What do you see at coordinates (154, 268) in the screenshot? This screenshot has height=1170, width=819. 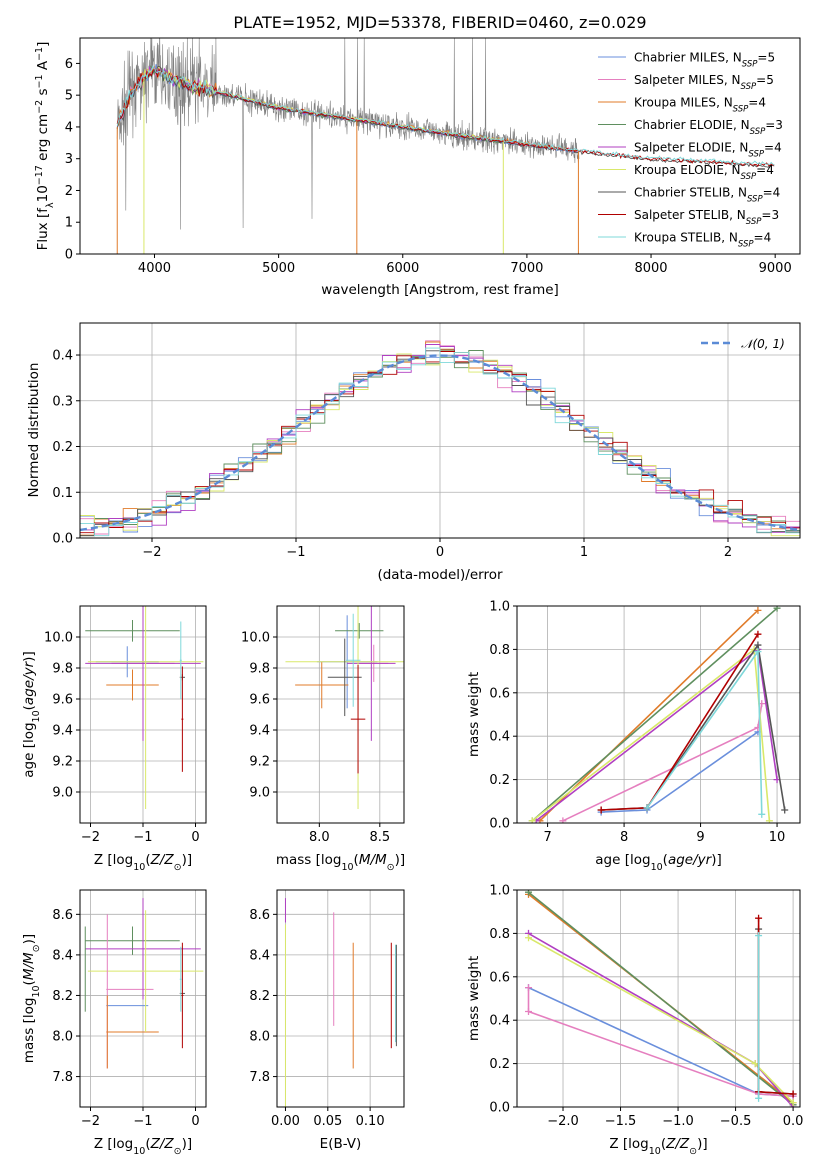 I see `x-tick-label: 4000` at bounding box center [154, 268].